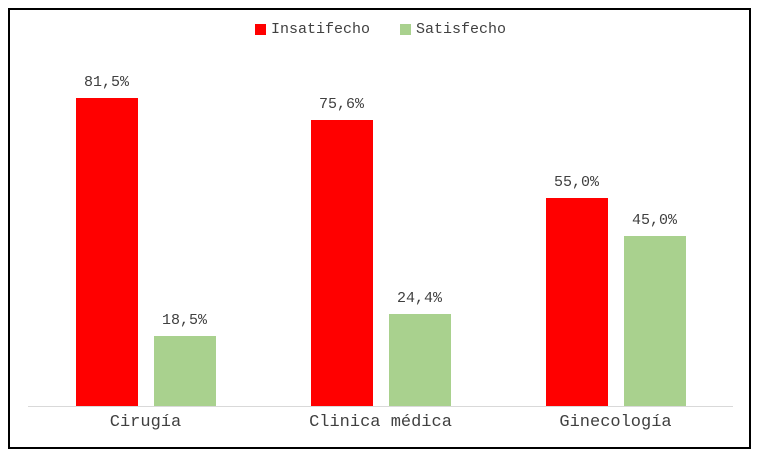 This screenshot has width=761, height=457. What do you see at coordinates (419, 298) in the screenshot?
I see `bar-value-label: 24,4%` at bounding box center [419, 298].